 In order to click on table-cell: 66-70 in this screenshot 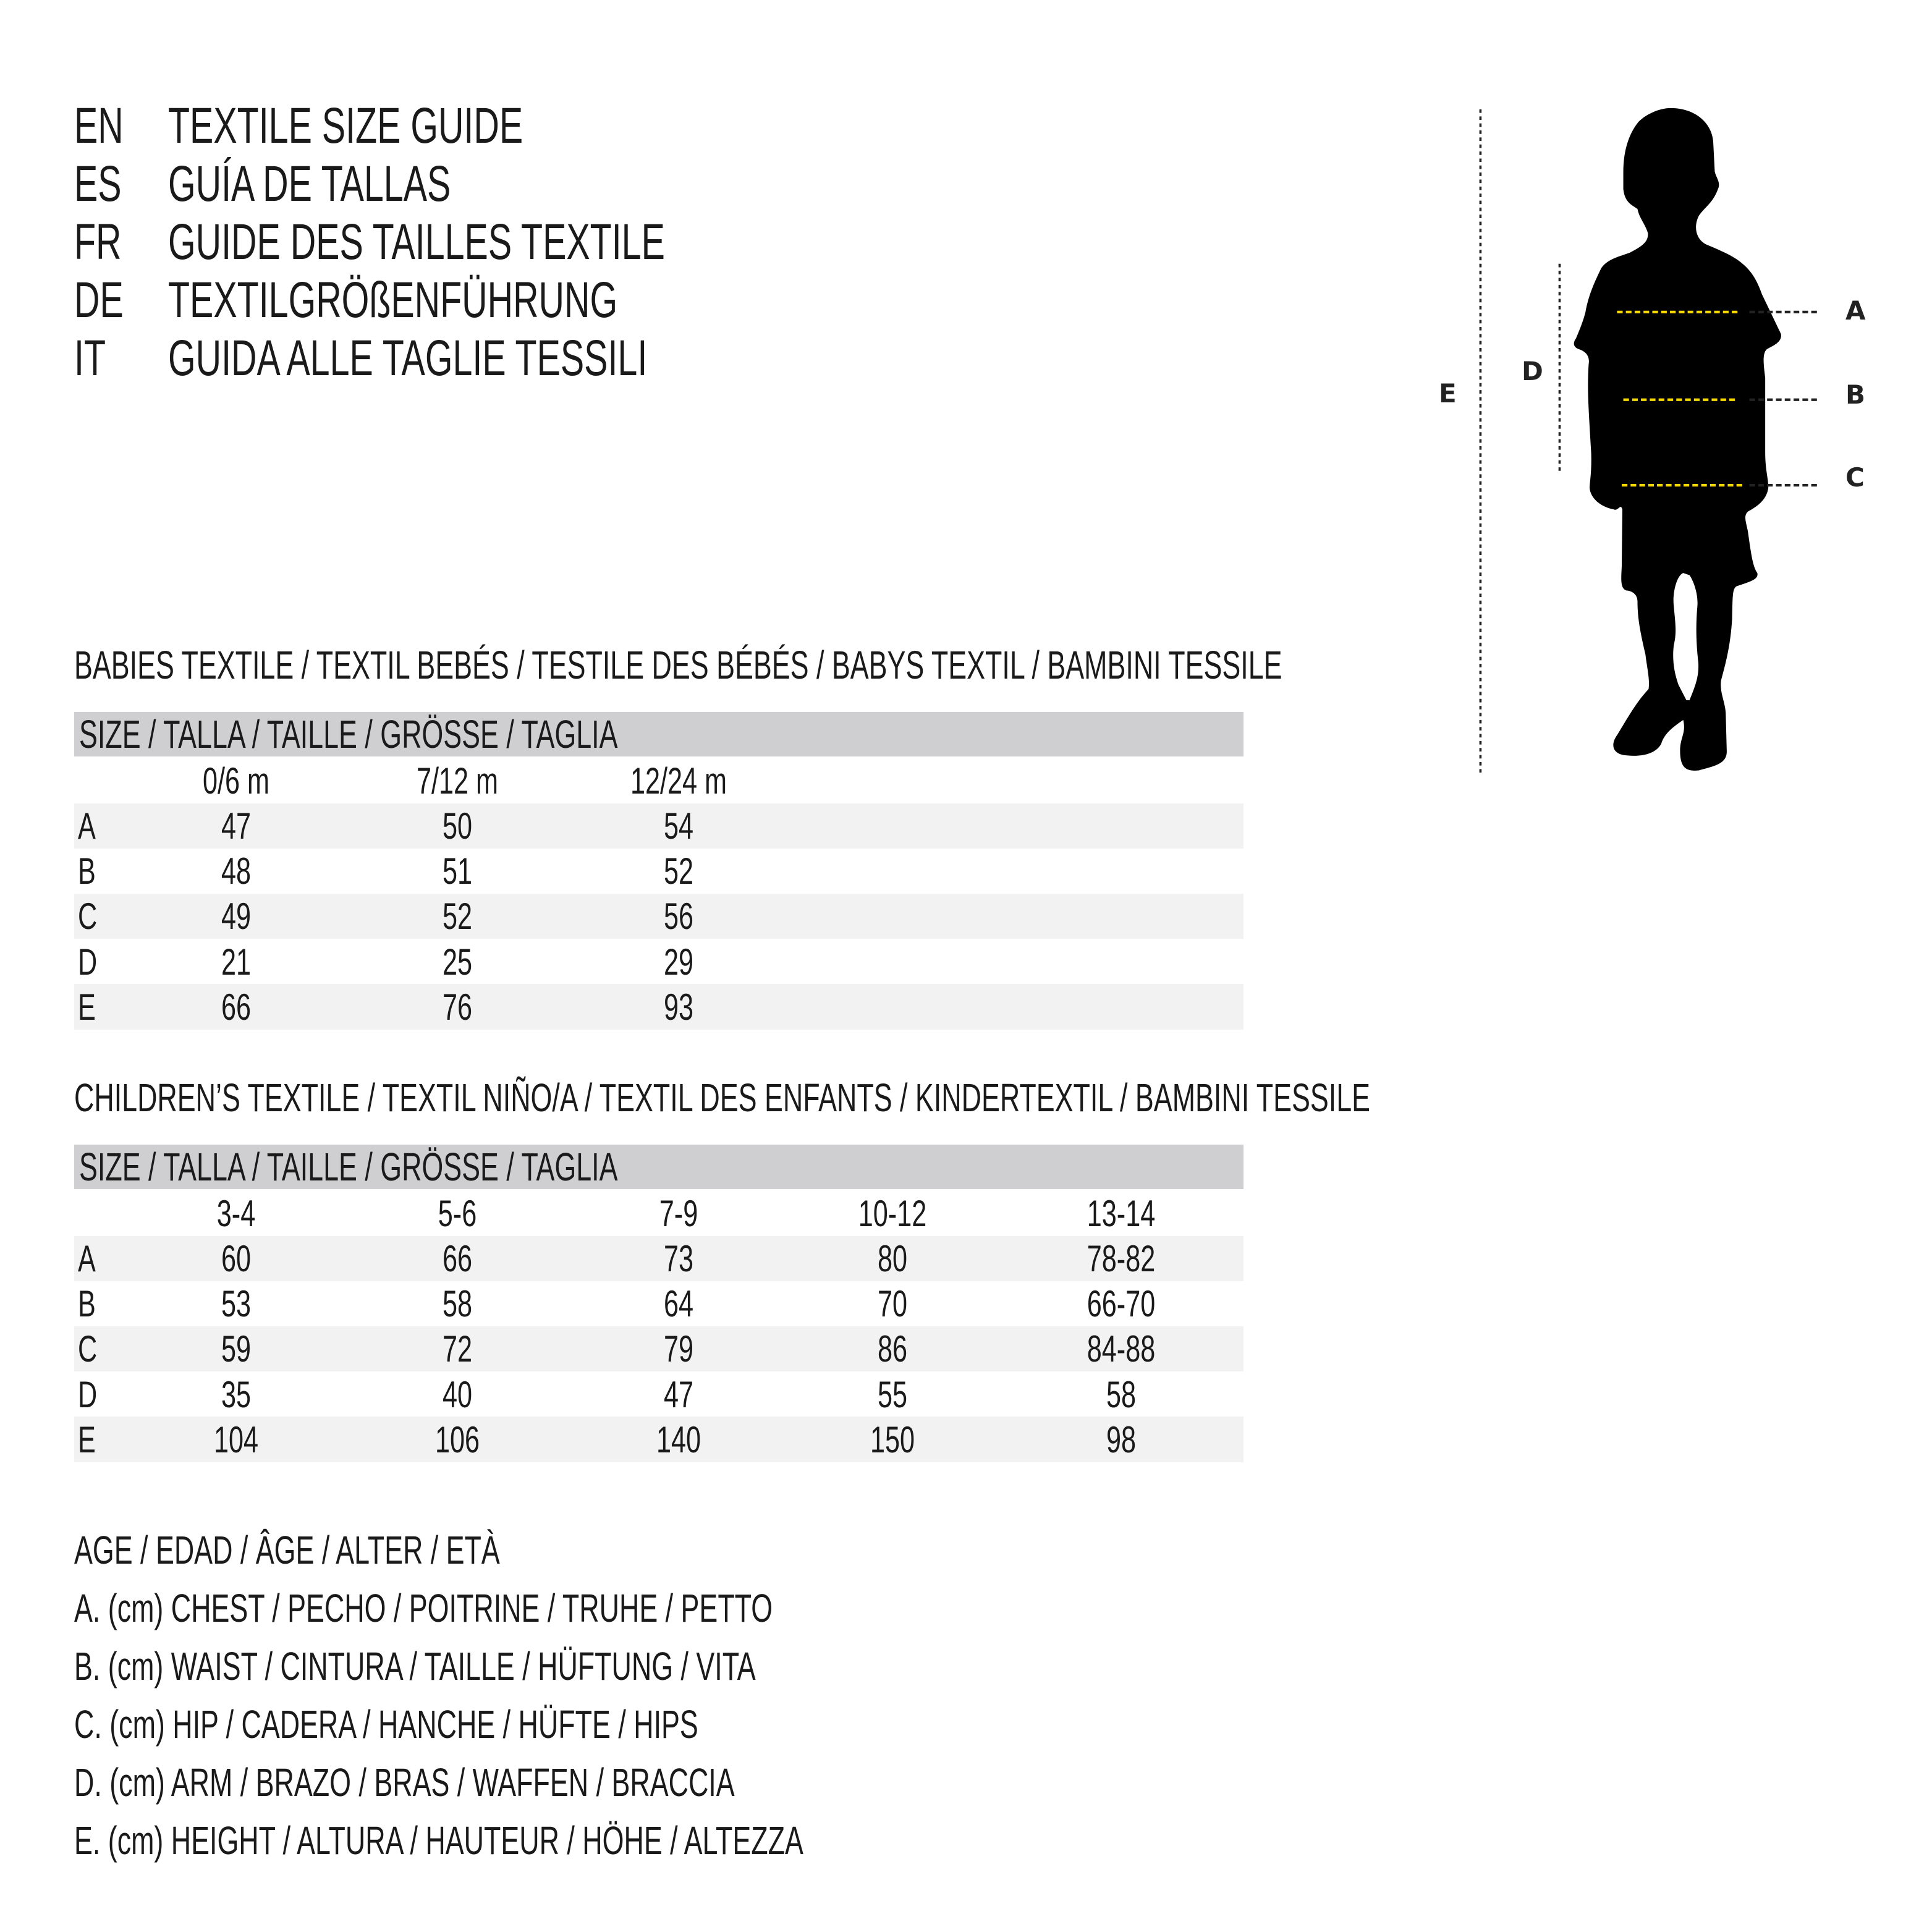, I will do `click(1121, 1304)`.